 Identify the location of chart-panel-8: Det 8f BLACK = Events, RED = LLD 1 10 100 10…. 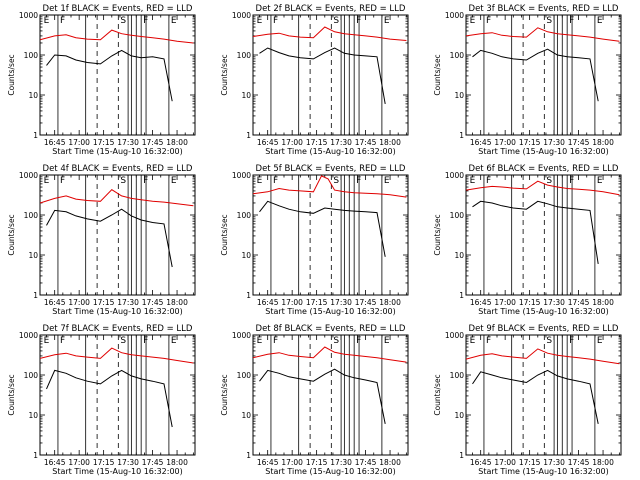
(314, 400).